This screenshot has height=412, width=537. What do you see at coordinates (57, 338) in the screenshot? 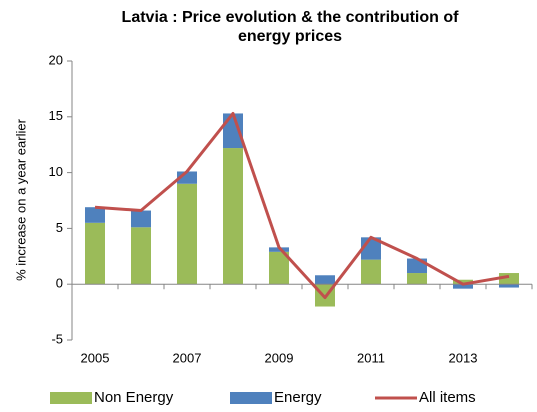
I see `y-tick-label: -5` at bounding box center [57, 338].